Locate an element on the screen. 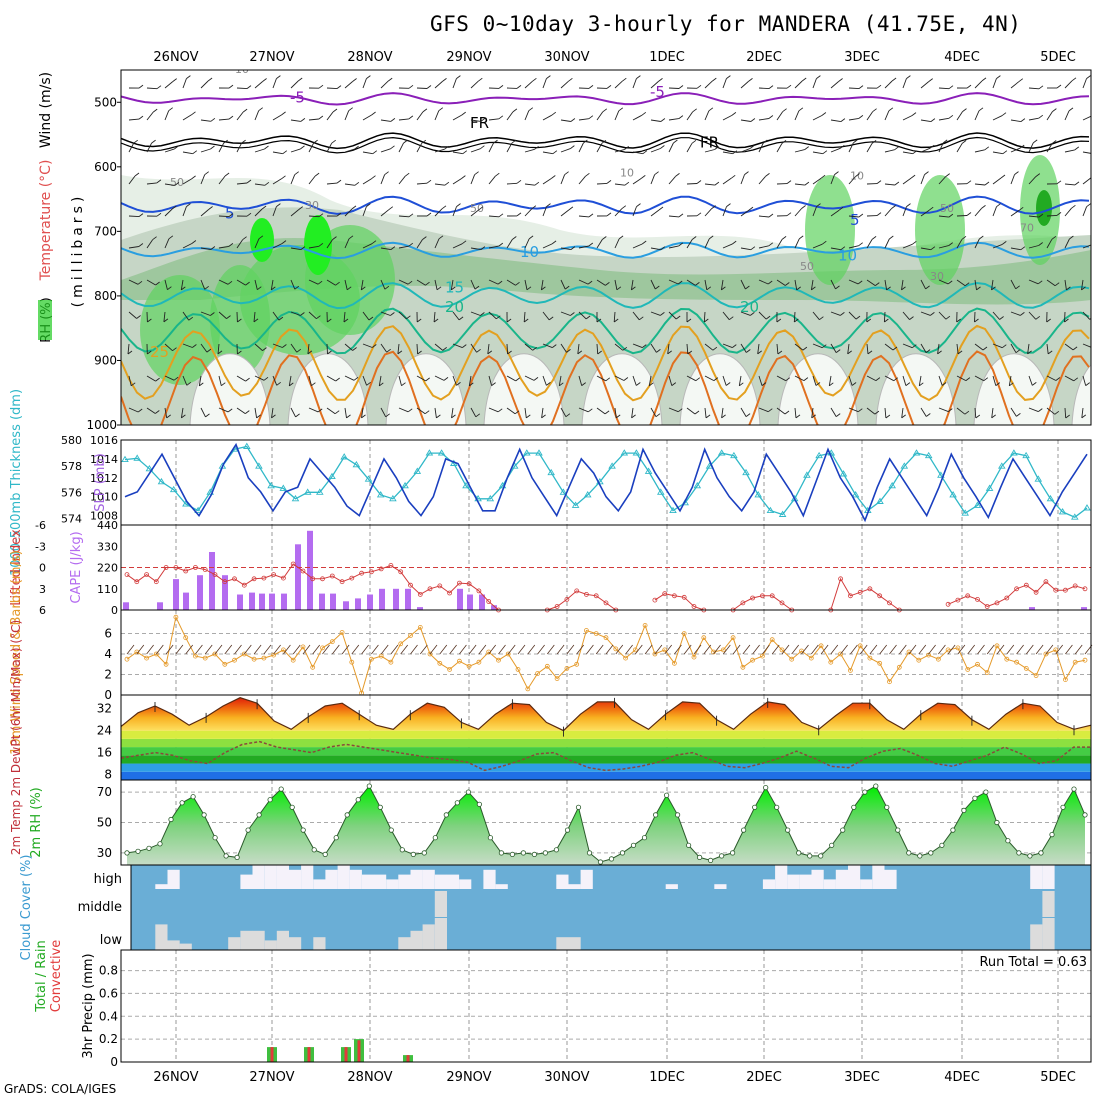 The width and height of the screenshot is (1100, 1100). cloud-bar-high is located at coordinates (440, 881).